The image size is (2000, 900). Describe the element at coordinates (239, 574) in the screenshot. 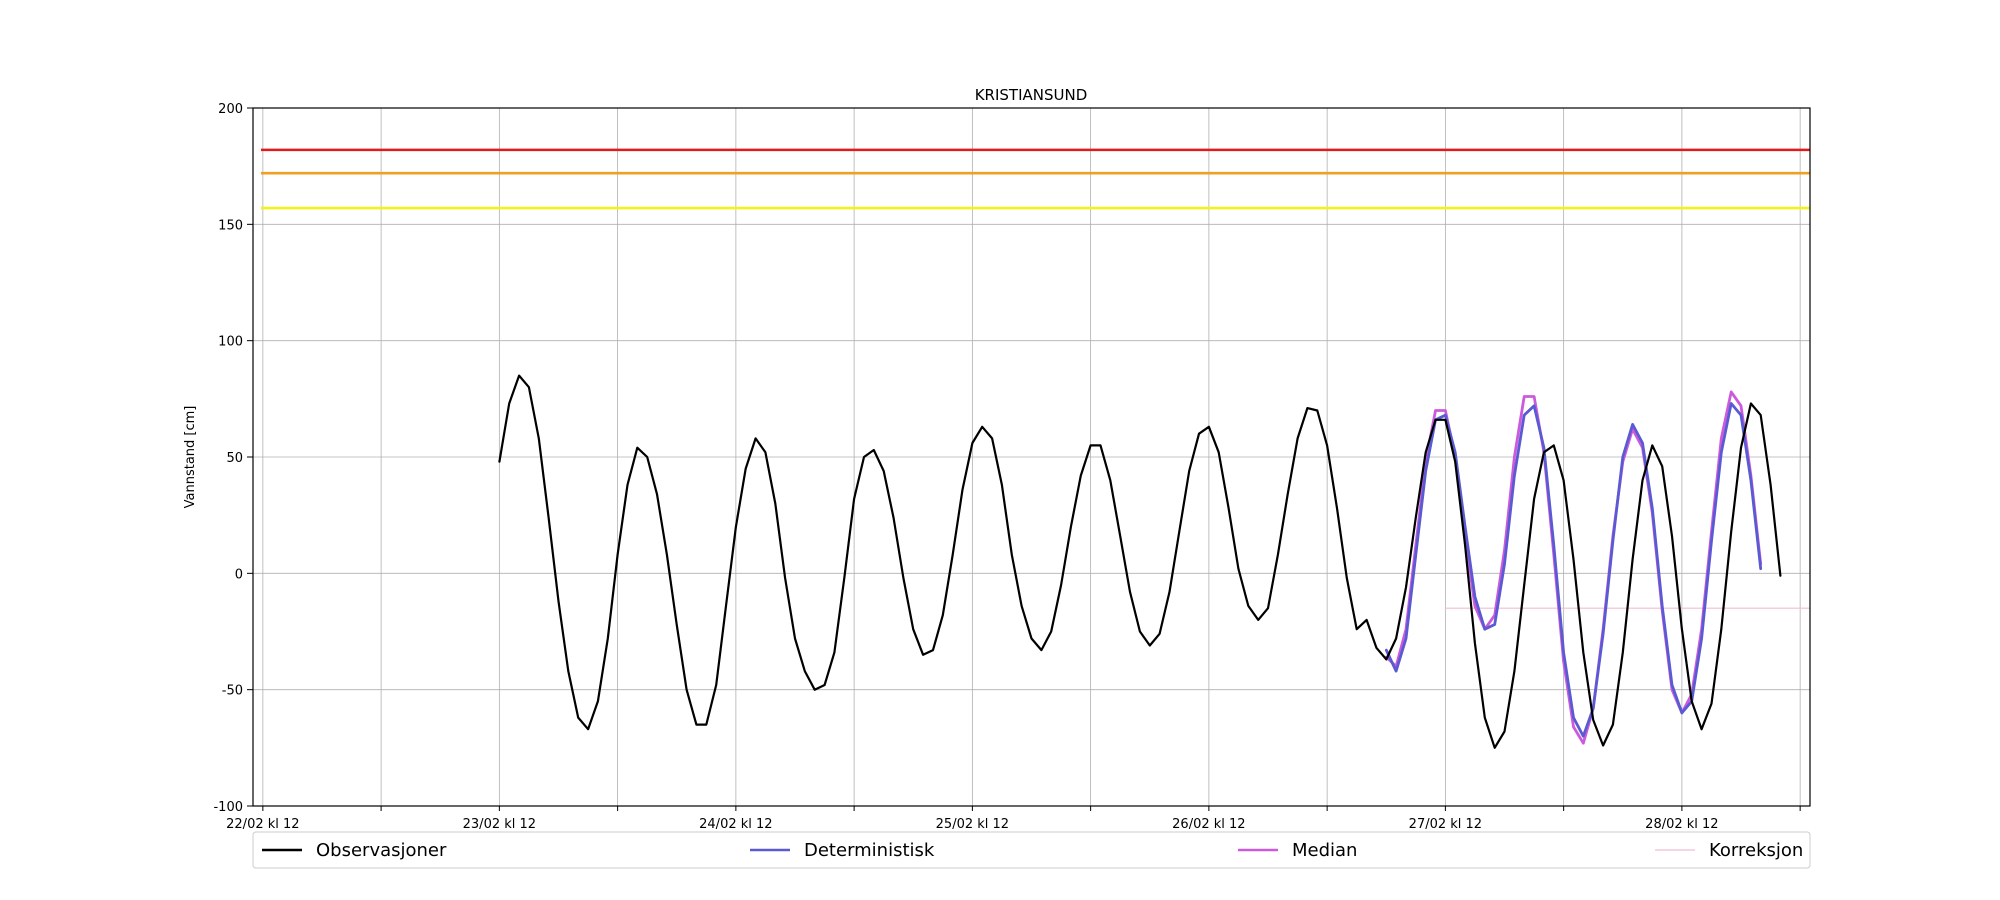

I see `y-tick-label: 0` at that location.